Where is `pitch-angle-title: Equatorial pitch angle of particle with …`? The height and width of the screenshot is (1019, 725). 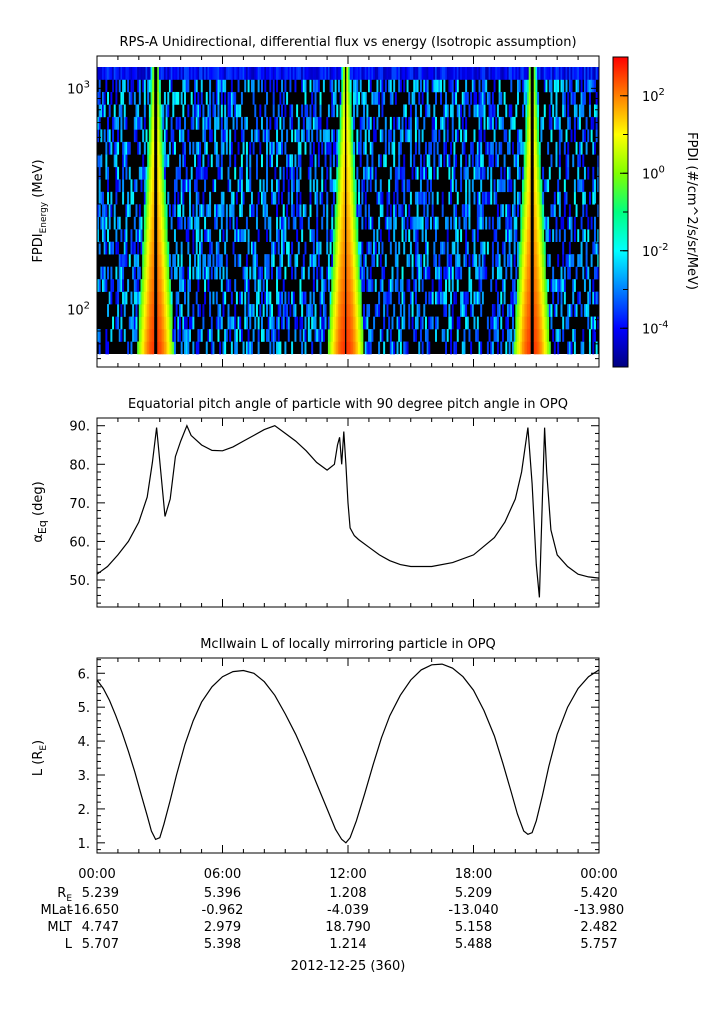 pitch-angle-title: Equatorial pitch angle of particle with … is located at coordinates (348, 404).